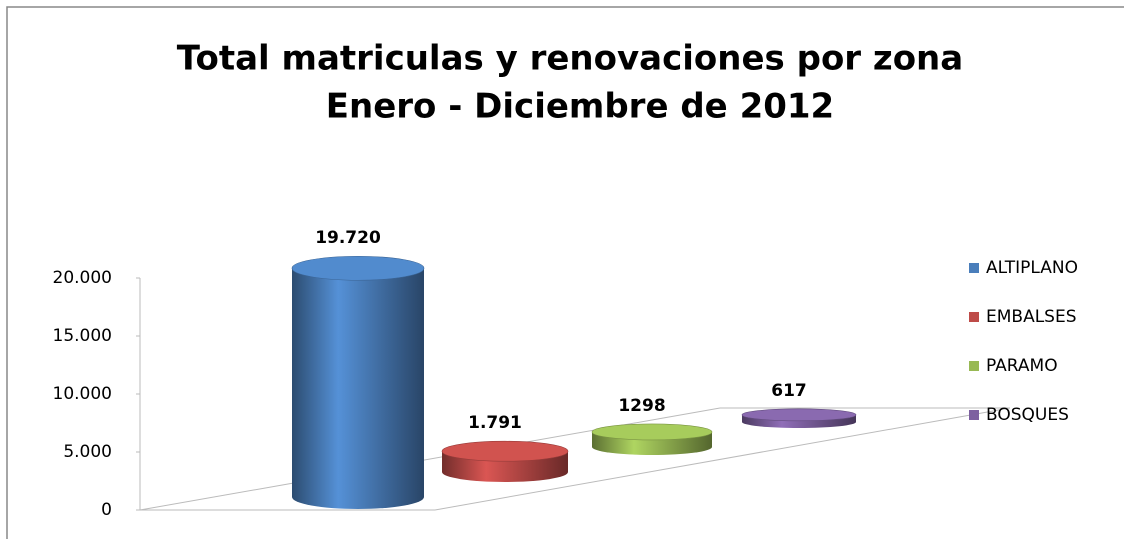  I want to click on y-tick-label: 15.000, so click(82, 336).